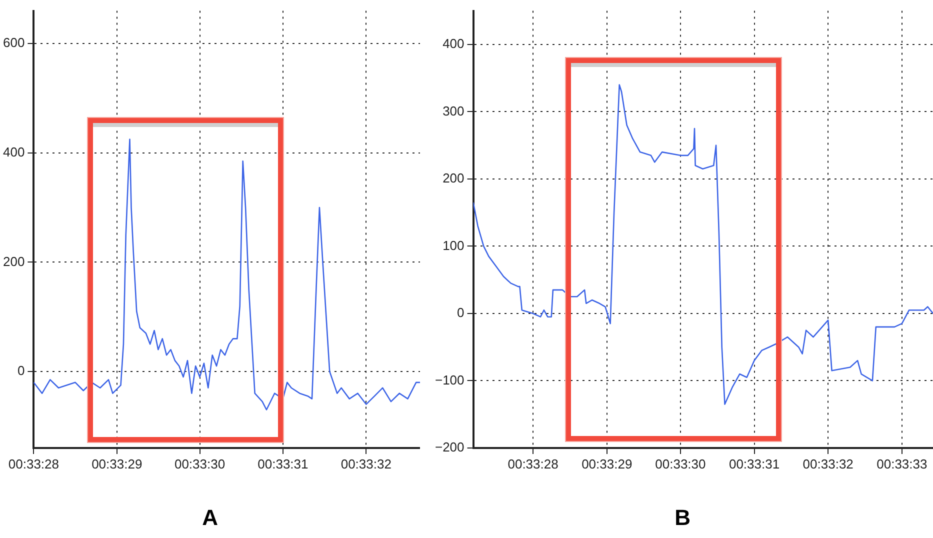  I want to click on y-tick-label: −100, so click(449, 380).